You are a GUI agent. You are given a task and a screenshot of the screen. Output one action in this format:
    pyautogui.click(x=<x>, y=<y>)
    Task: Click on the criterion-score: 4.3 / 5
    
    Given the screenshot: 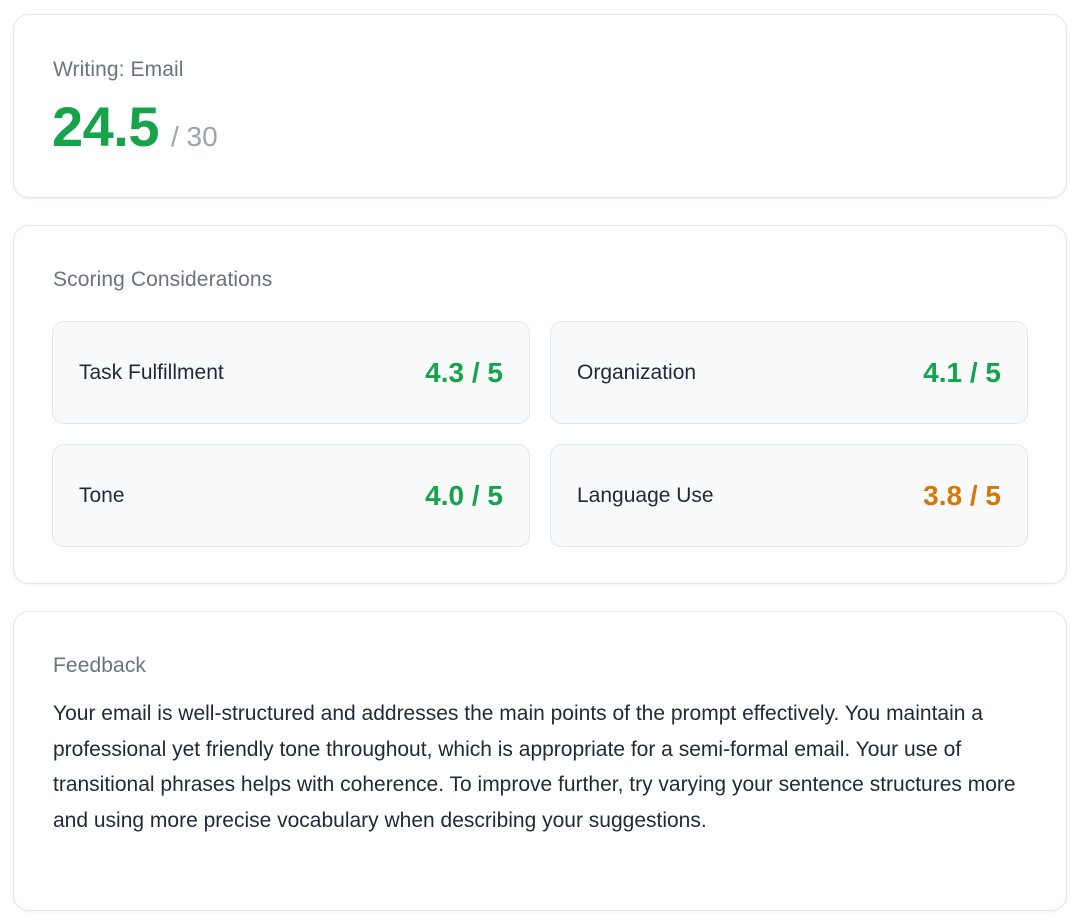 What is the action you would take?
    pyautogui.click(x=464, y=372)
    